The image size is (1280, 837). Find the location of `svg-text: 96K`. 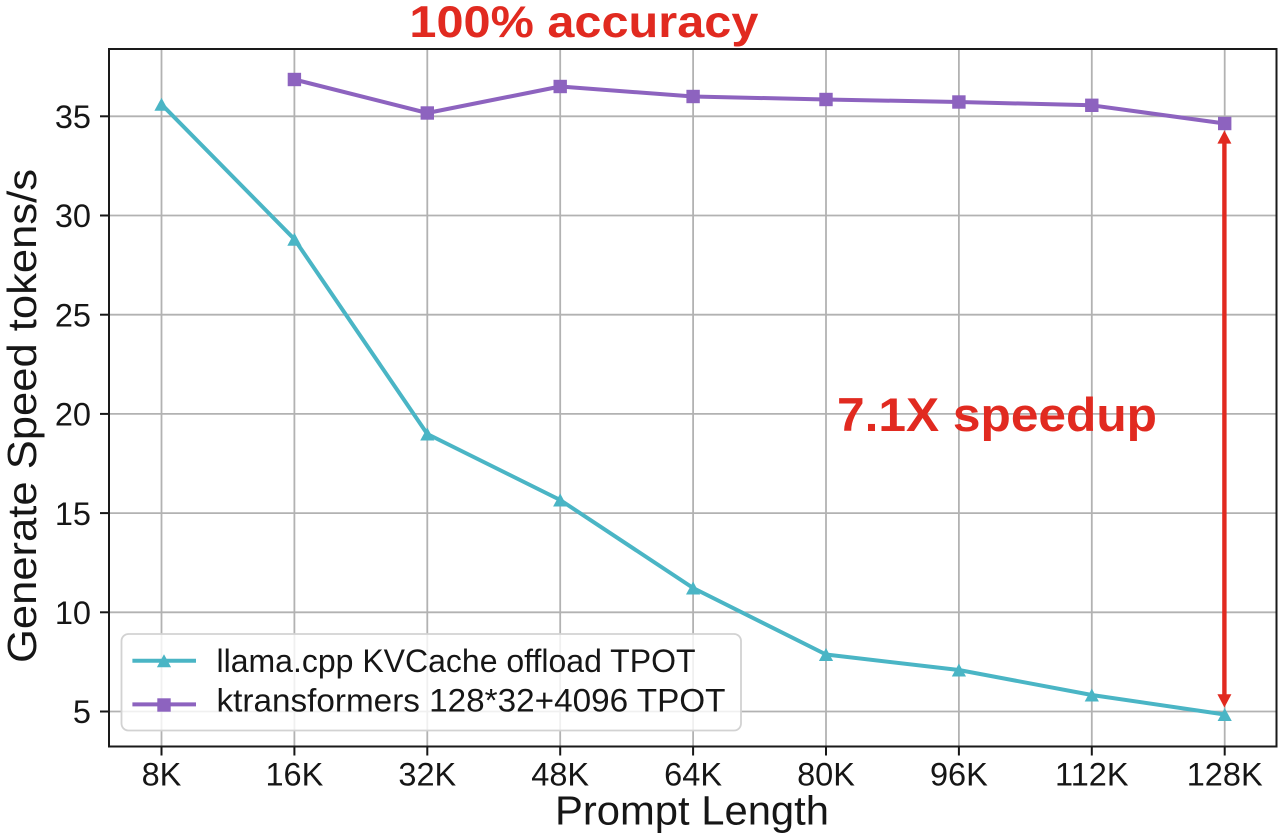

svg-text: 96K is located at coordinates (959, 775).